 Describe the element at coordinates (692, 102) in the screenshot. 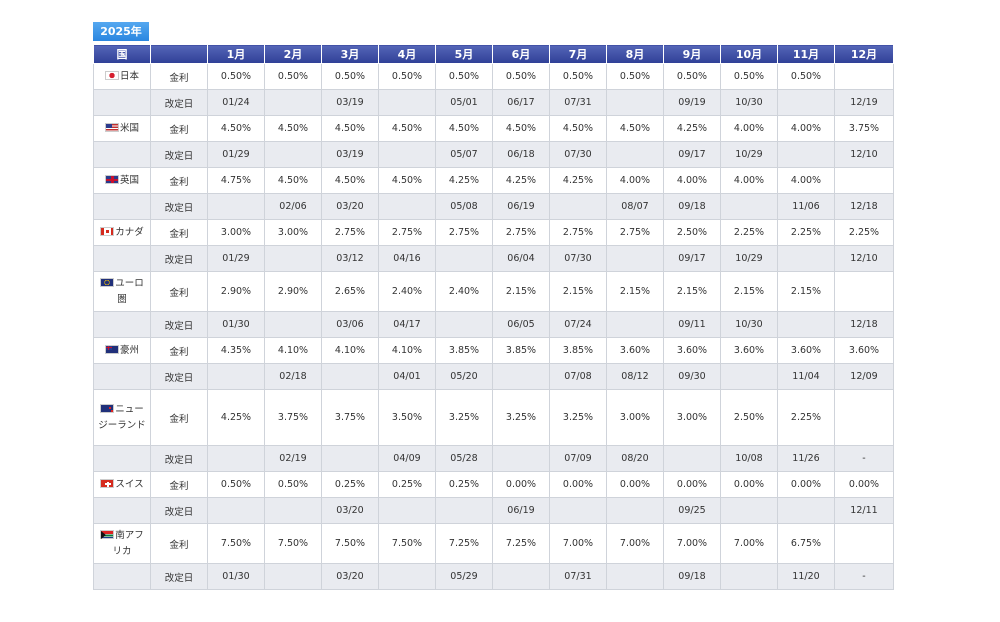

I see `date-cell: 09/19` at that location.